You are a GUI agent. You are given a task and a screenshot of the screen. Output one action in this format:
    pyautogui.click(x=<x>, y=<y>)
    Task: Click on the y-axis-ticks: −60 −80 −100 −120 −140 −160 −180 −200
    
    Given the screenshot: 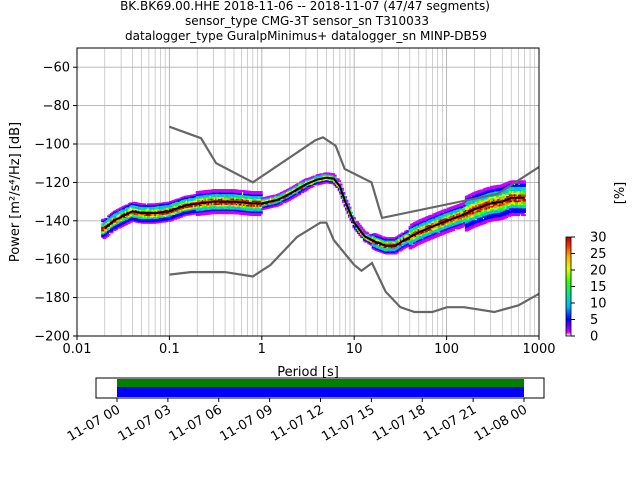 What is the action you would take?
    pyautogui.click(x=55, y=203)
    